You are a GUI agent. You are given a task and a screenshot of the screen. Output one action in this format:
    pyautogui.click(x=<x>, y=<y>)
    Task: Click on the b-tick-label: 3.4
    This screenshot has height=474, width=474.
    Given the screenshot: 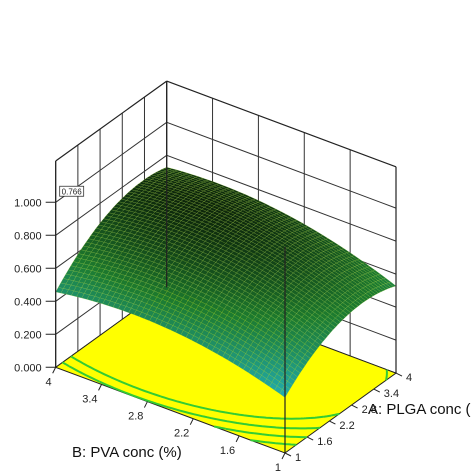 What is the action you would take?
    pyautogui.click(x=89, y=399)
    